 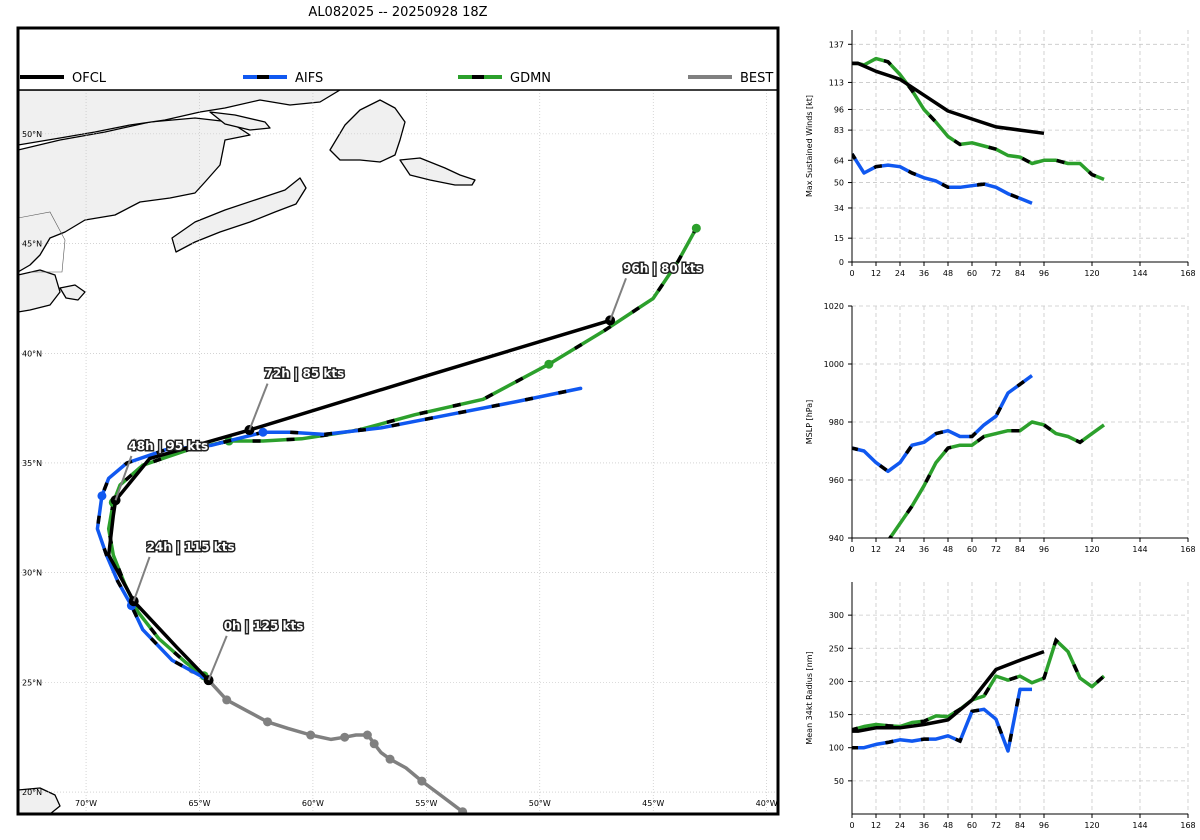 I want to click on legend: OFCL AIFS GDMN BEST, so click(x=396, y=78).